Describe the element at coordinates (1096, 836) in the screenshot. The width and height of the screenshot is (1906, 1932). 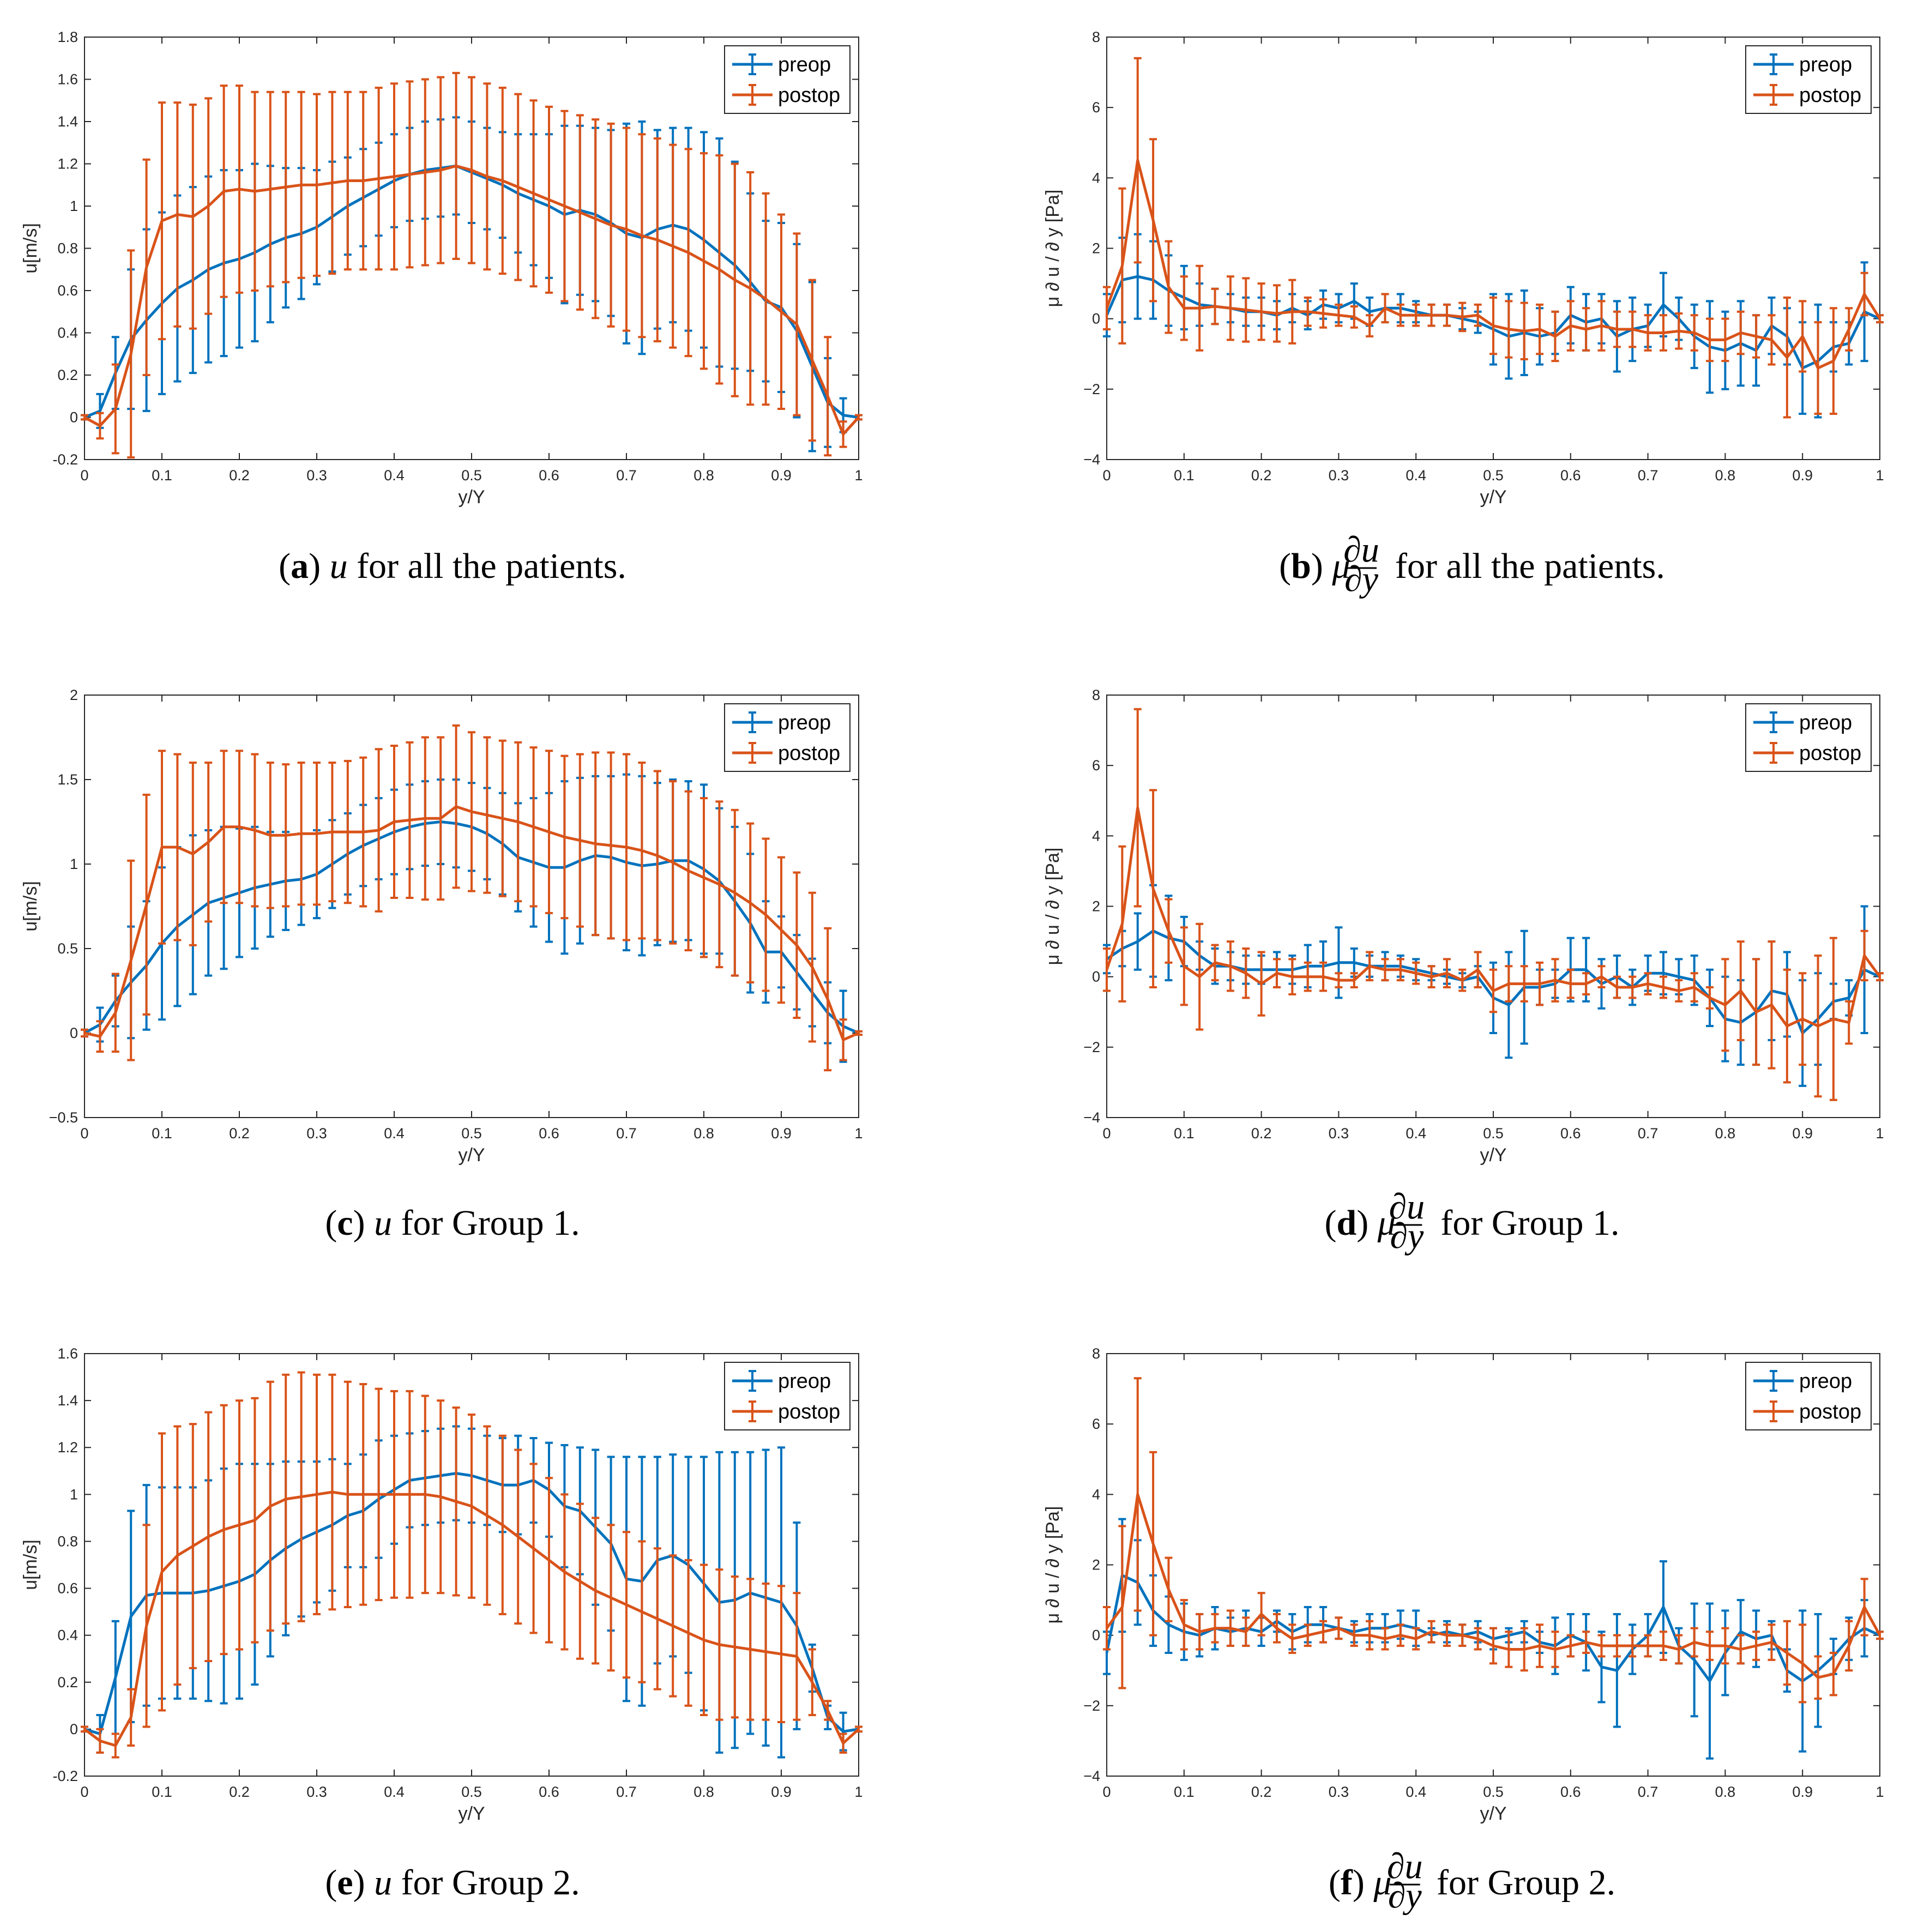
I see `y-tick-label: 4` at that location.